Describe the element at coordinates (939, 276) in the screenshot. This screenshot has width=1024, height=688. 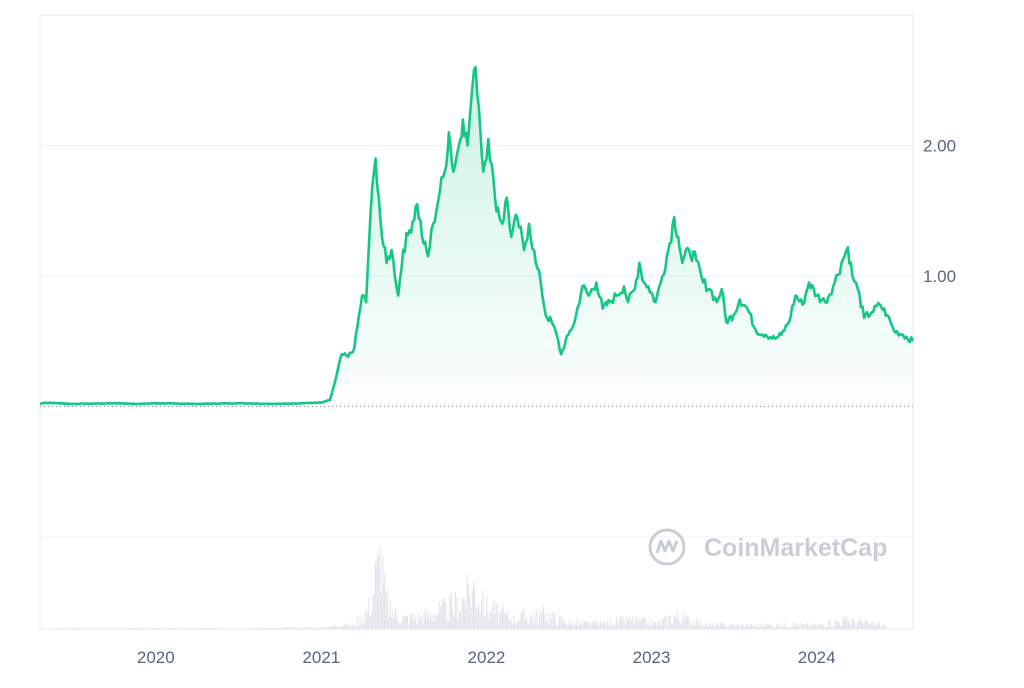
I see `y-tick-label: 1.00` at that location.